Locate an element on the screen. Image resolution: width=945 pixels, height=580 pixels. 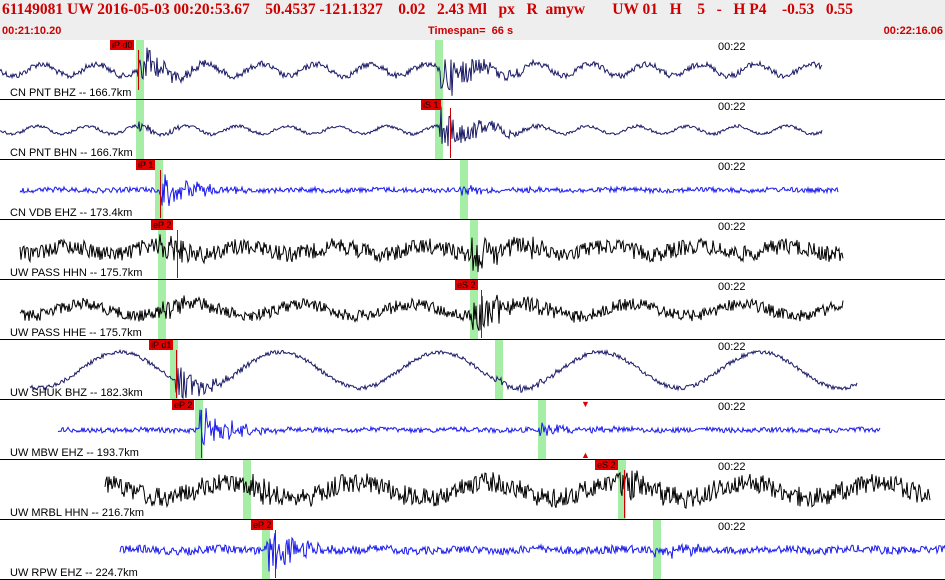
station-label: UW PASS HHE -- 175.7km is located at coordinates (76, 333).